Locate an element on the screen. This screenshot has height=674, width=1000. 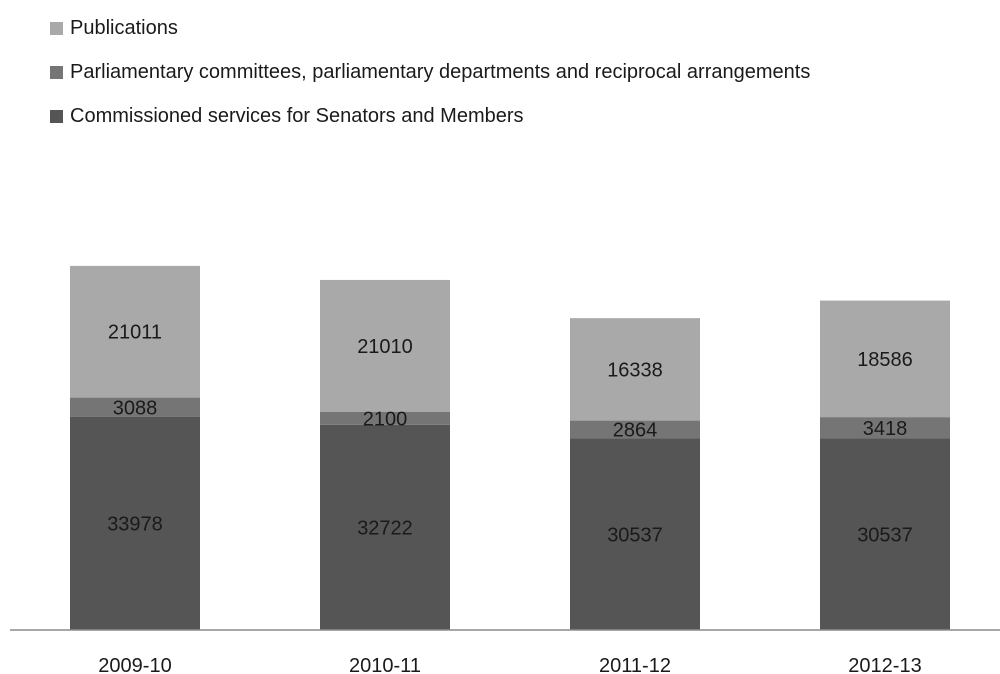
data-label: 21010 is located at coordinates (385, 347).